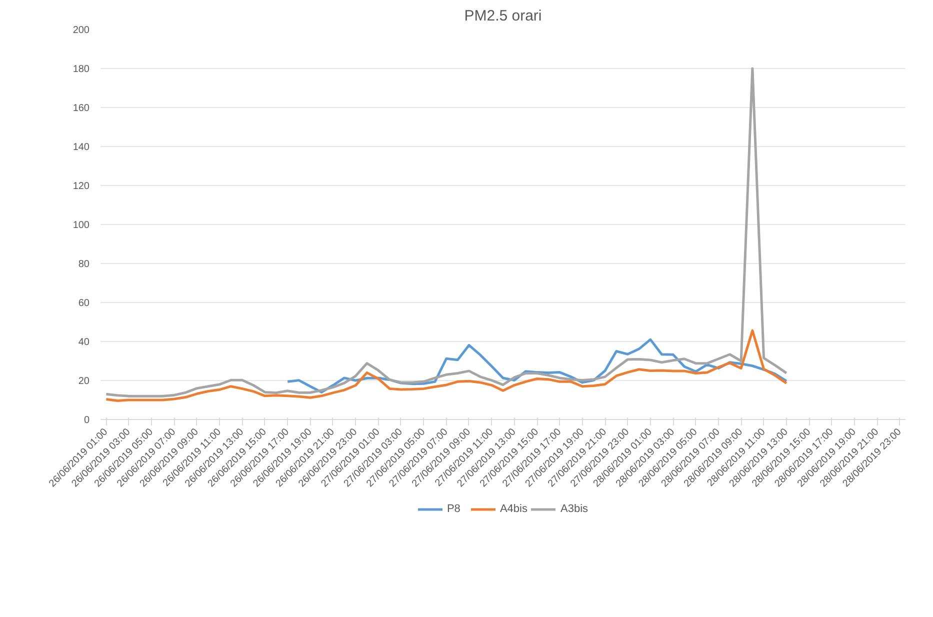 This screenshot has width=933, height=617. What do you see at coordinates (81, 30) in the screenshot?
I see `y-tick-label: 200` at bounding box center [81, 30].